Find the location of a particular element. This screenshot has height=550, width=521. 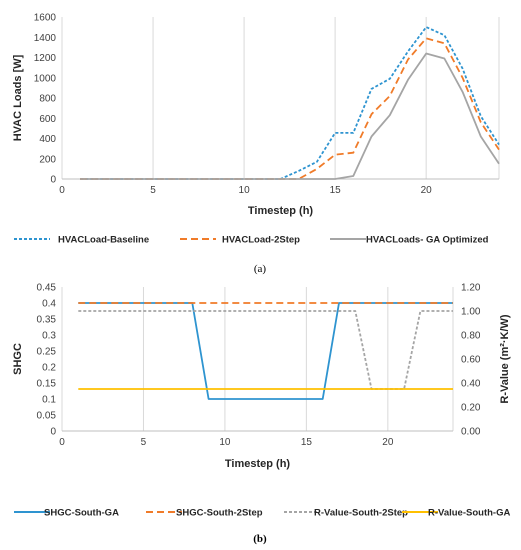

y-tick-label: 0.3 is located at coordinates (49, 336).